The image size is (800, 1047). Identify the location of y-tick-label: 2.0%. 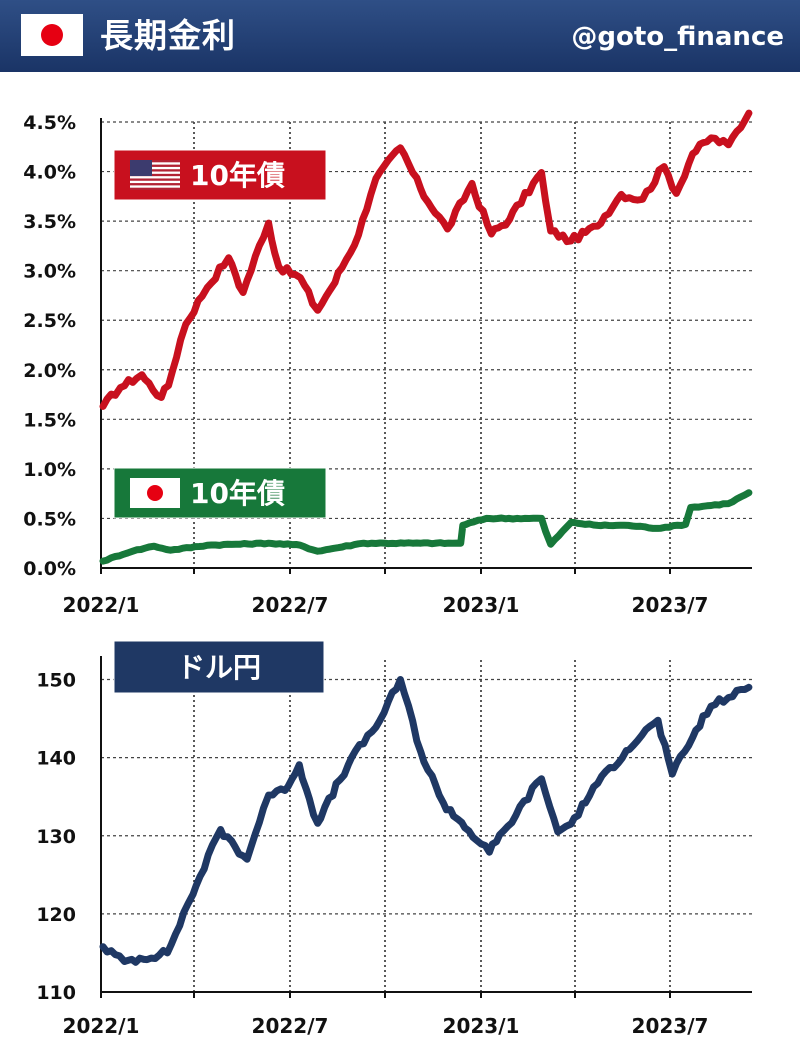
(49, 371).